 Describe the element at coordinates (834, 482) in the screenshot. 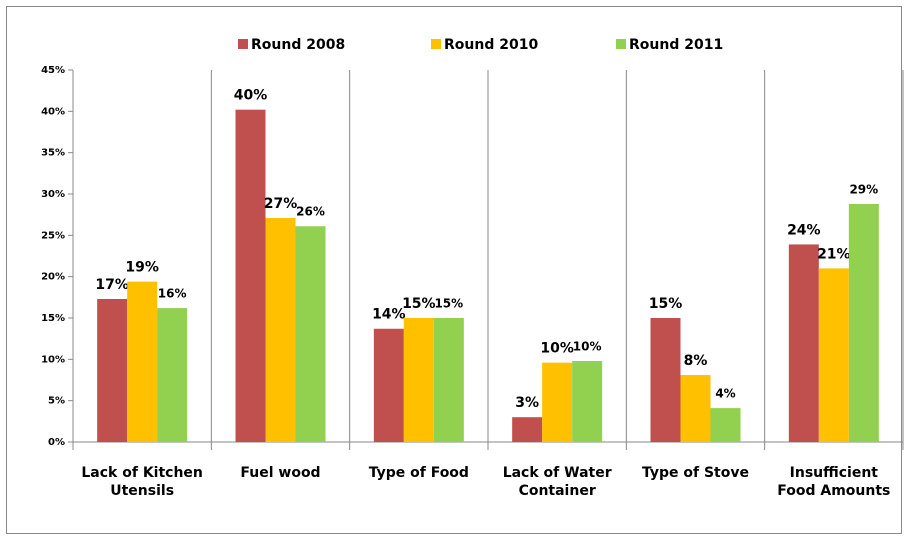

I see `x-tick-label: Insufficient Food Amounts` at that location.